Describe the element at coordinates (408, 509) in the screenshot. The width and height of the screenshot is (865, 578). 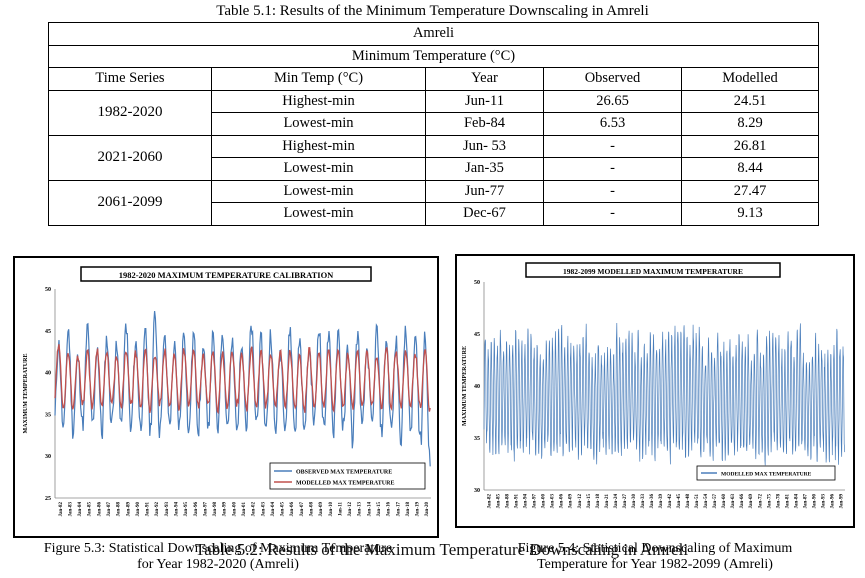
I see `x-tick-label: Jan-18` at that location.